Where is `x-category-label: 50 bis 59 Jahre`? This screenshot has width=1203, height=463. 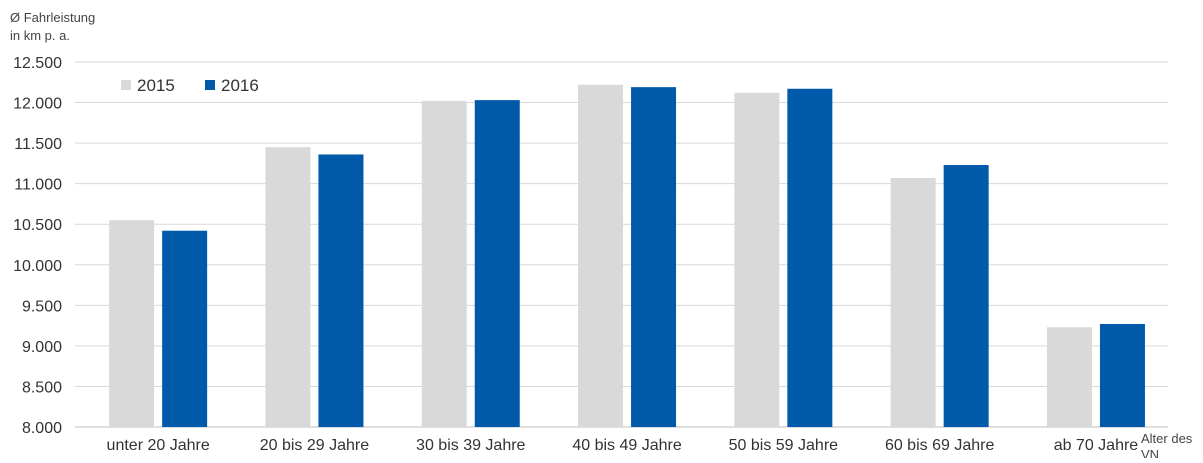 x-category-label: 50 bis 59 Jahre is located at coordinates (784, 445).